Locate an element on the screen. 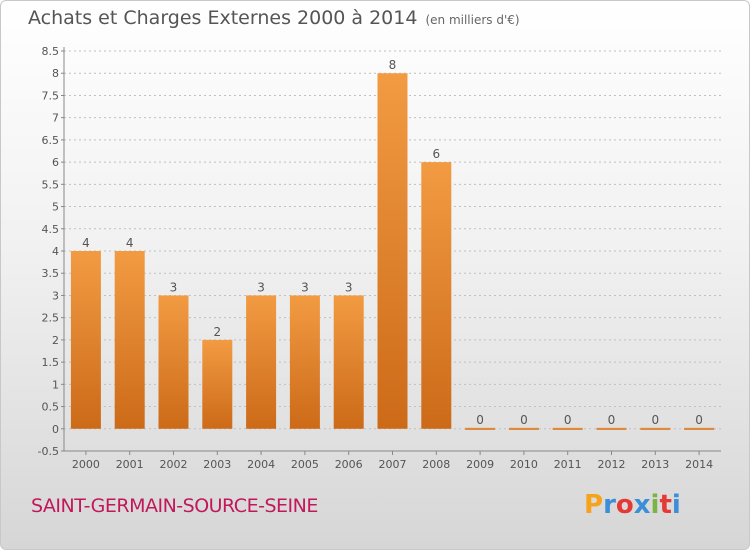 The image size is (750, 550). data-label-2000: 4 is located at coordinates (86, 243).